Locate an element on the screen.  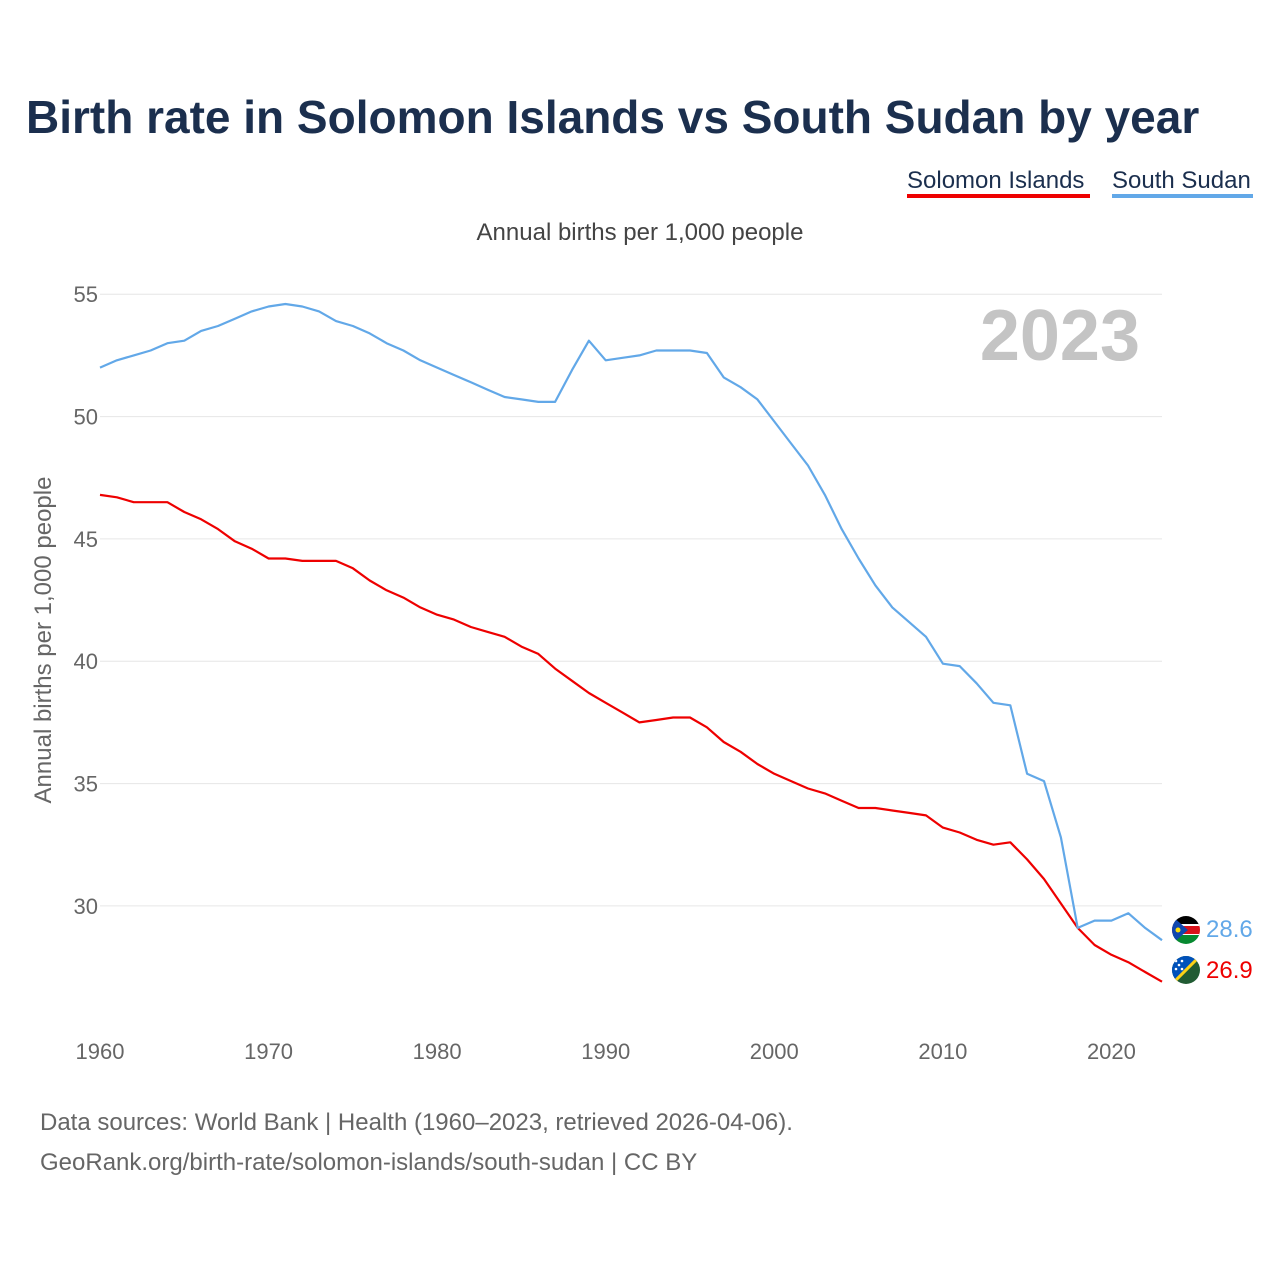
end-label-solomon-islands: 26.9 is located at coordinates (1229, 970).